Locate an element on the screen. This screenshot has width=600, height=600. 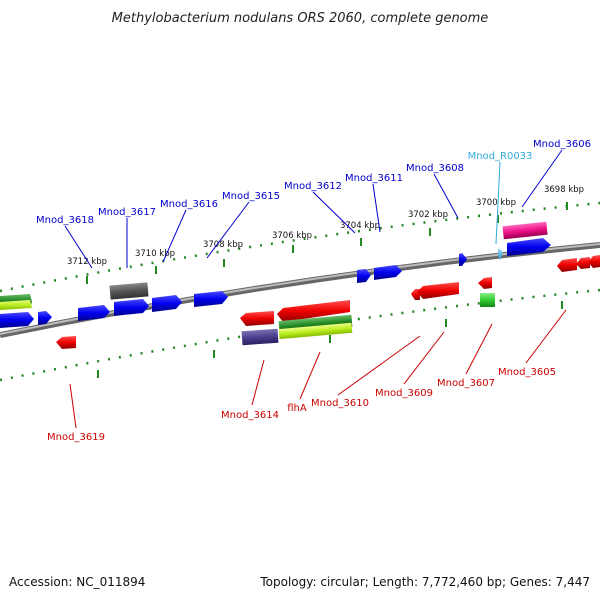
gene-label: Mnod_3605 is located at coordinates (527, 372).